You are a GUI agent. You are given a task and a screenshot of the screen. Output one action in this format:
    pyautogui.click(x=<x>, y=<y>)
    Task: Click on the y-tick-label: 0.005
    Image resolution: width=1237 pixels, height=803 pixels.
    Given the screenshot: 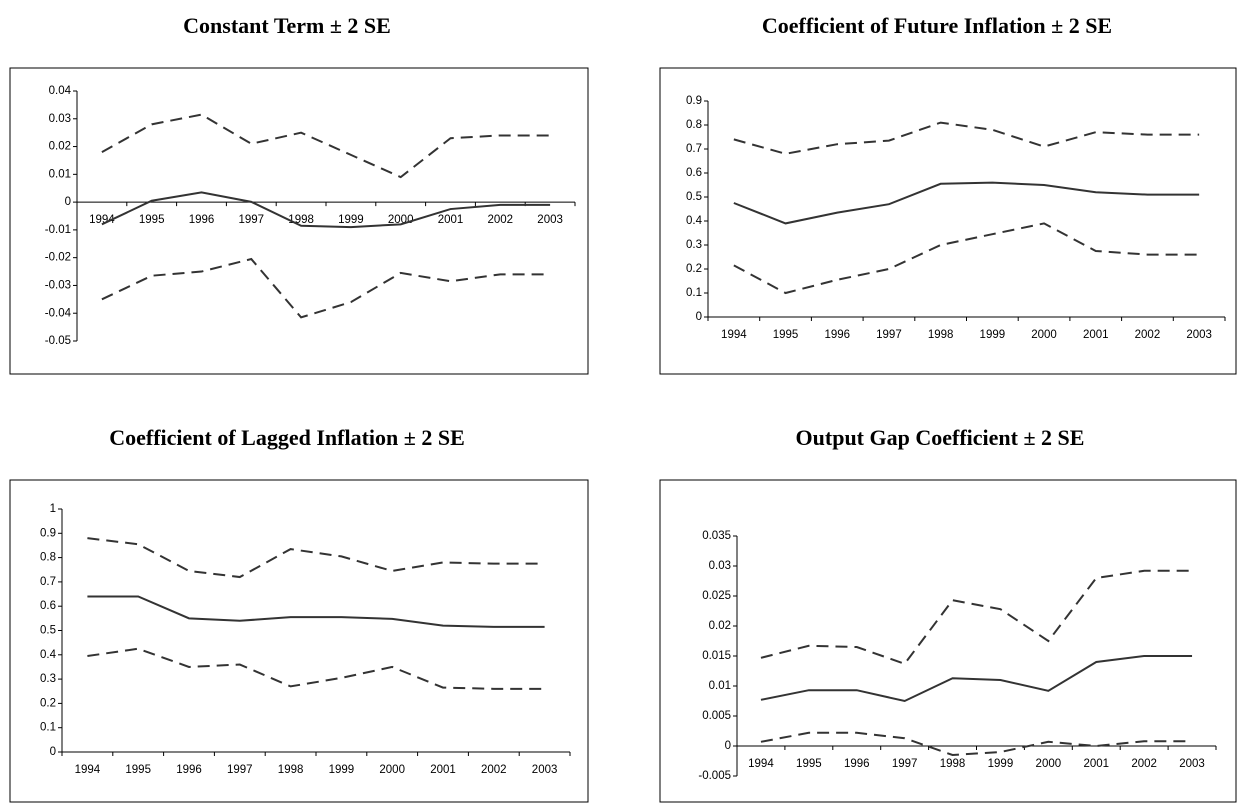 What is the action you would take?
    pyautogui.click(x=716, y=716)
    